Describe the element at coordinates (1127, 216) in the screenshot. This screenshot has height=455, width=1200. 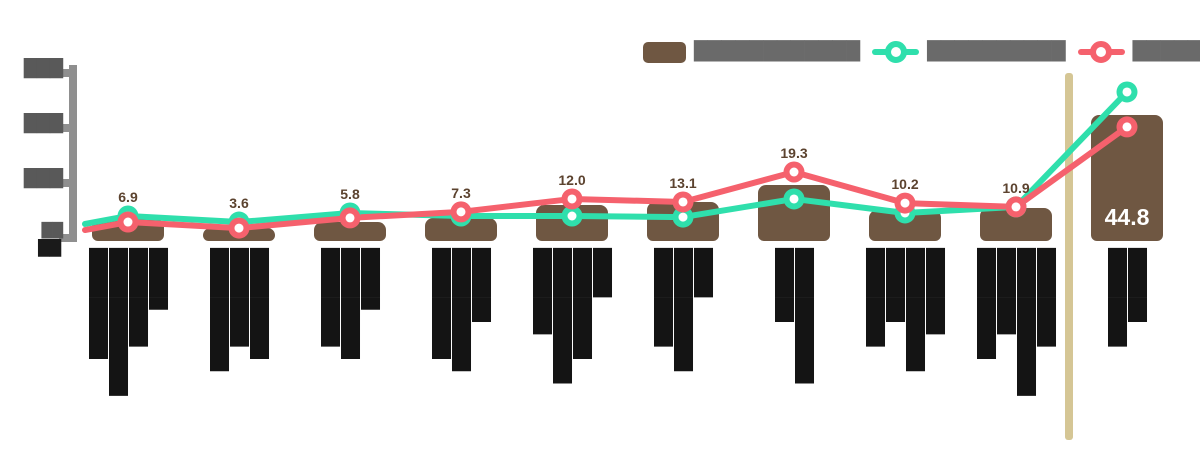
I see `highlighted-bar-value: 44.8` at that location.